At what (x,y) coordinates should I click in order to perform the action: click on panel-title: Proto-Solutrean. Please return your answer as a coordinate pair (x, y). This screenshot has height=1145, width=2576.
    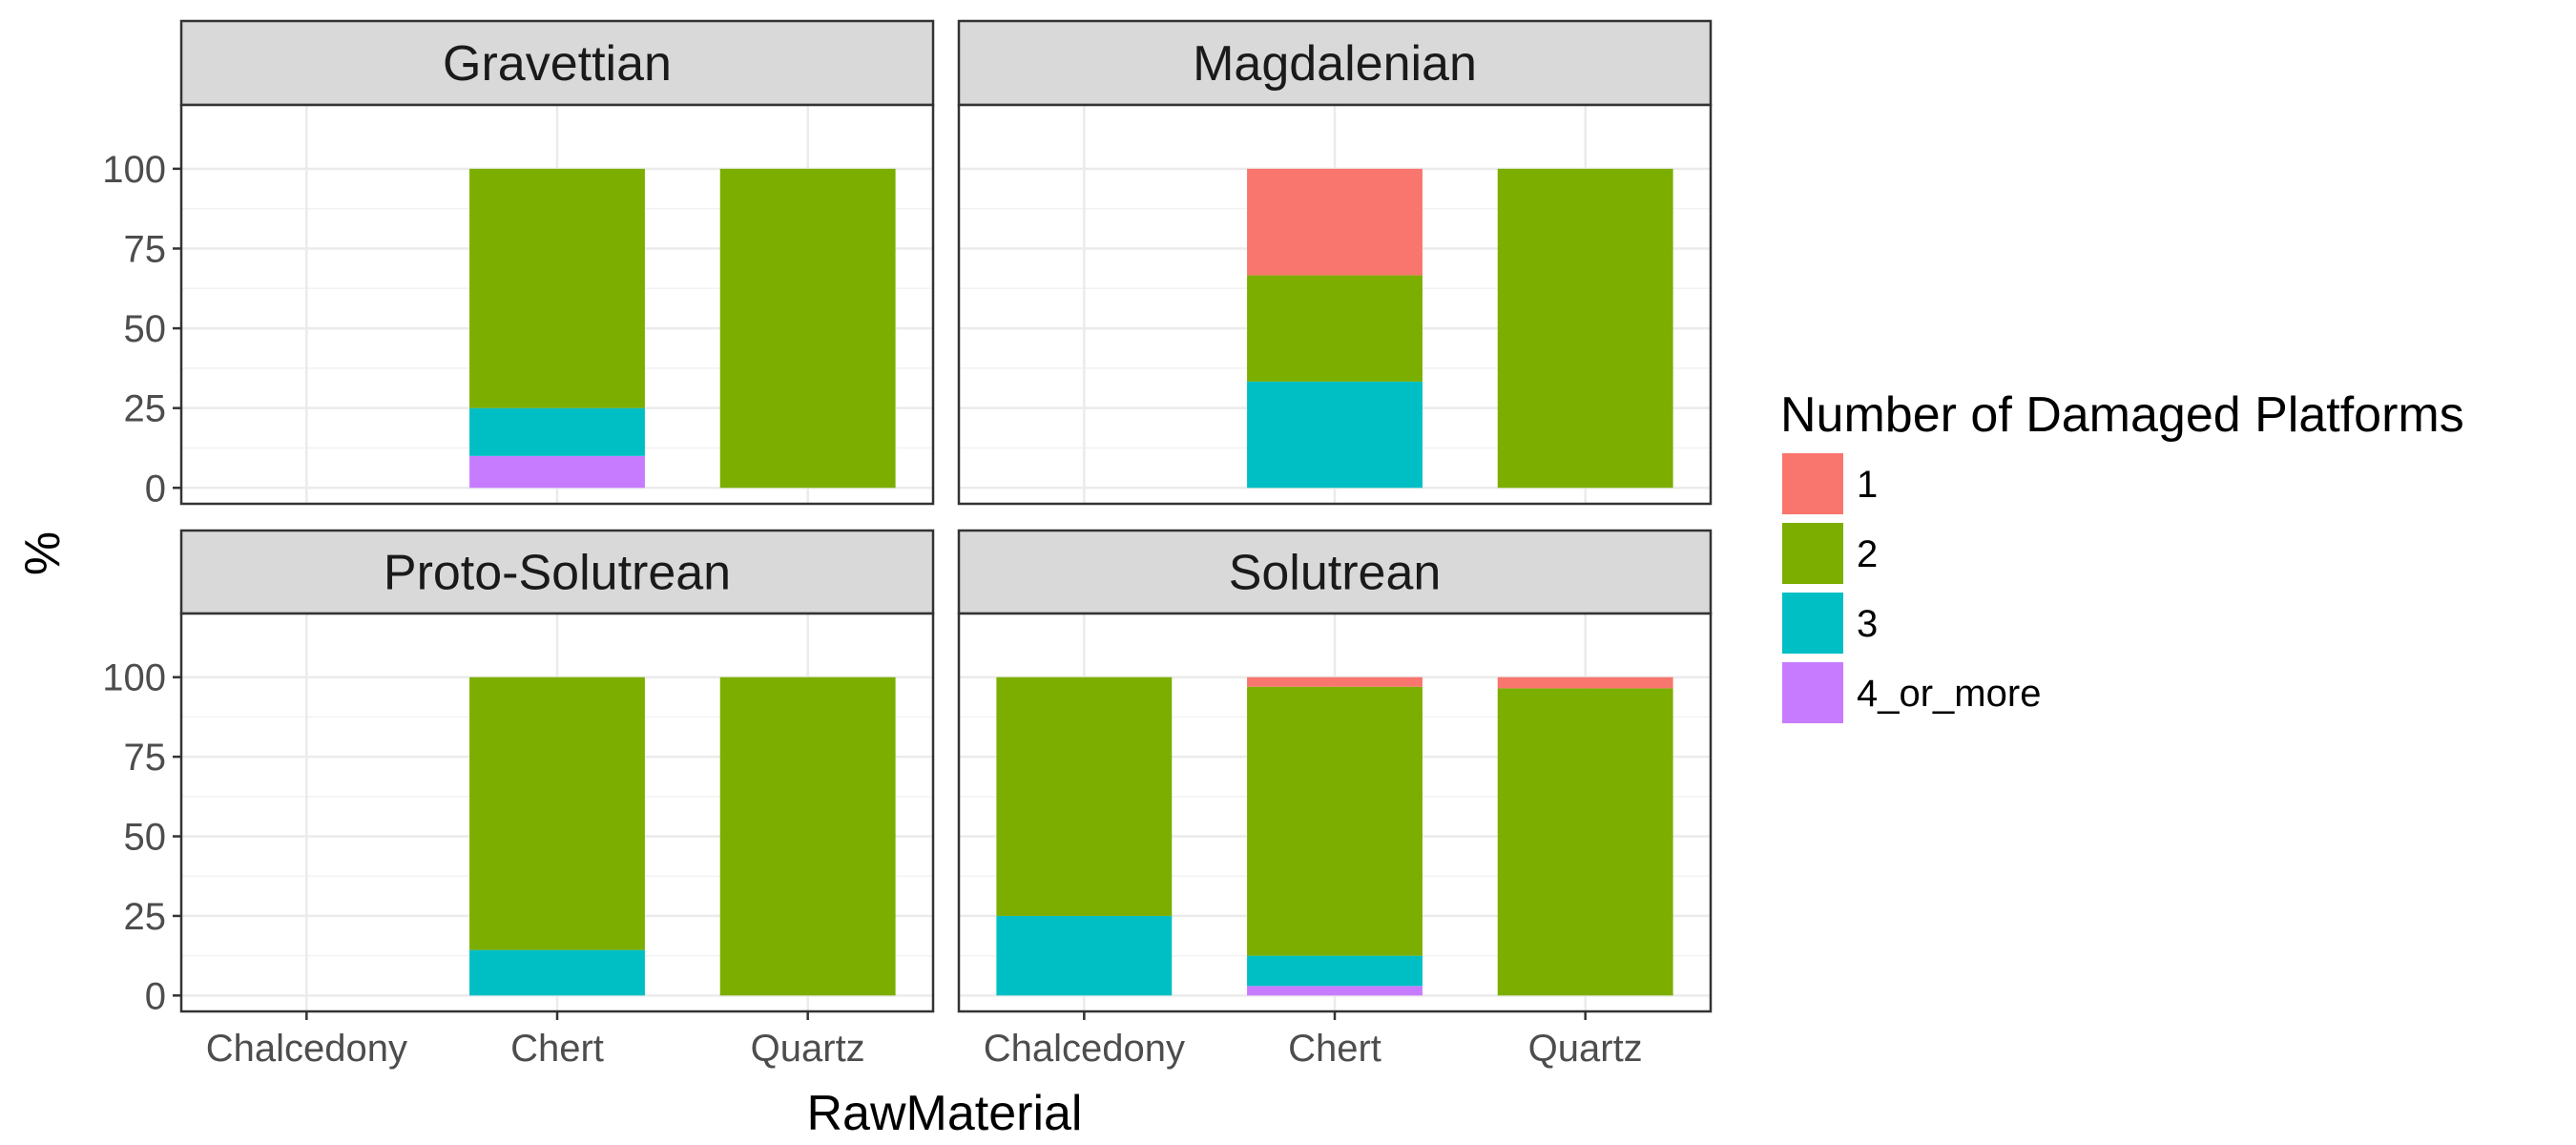
    Looking at the image, I should click on (557, 573).